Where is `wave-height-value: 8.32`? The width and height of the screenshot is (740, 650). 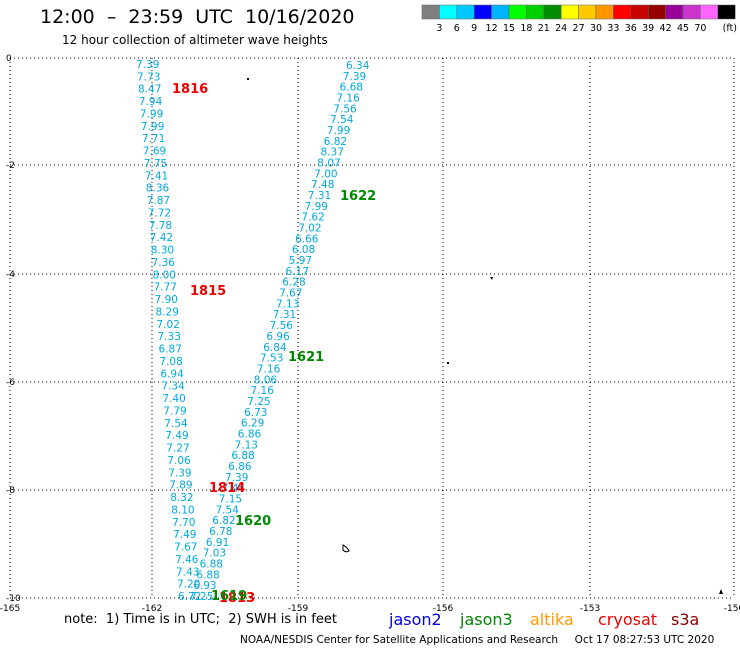 wave-height-value: 8.32 is located at coordinates (181, 498).